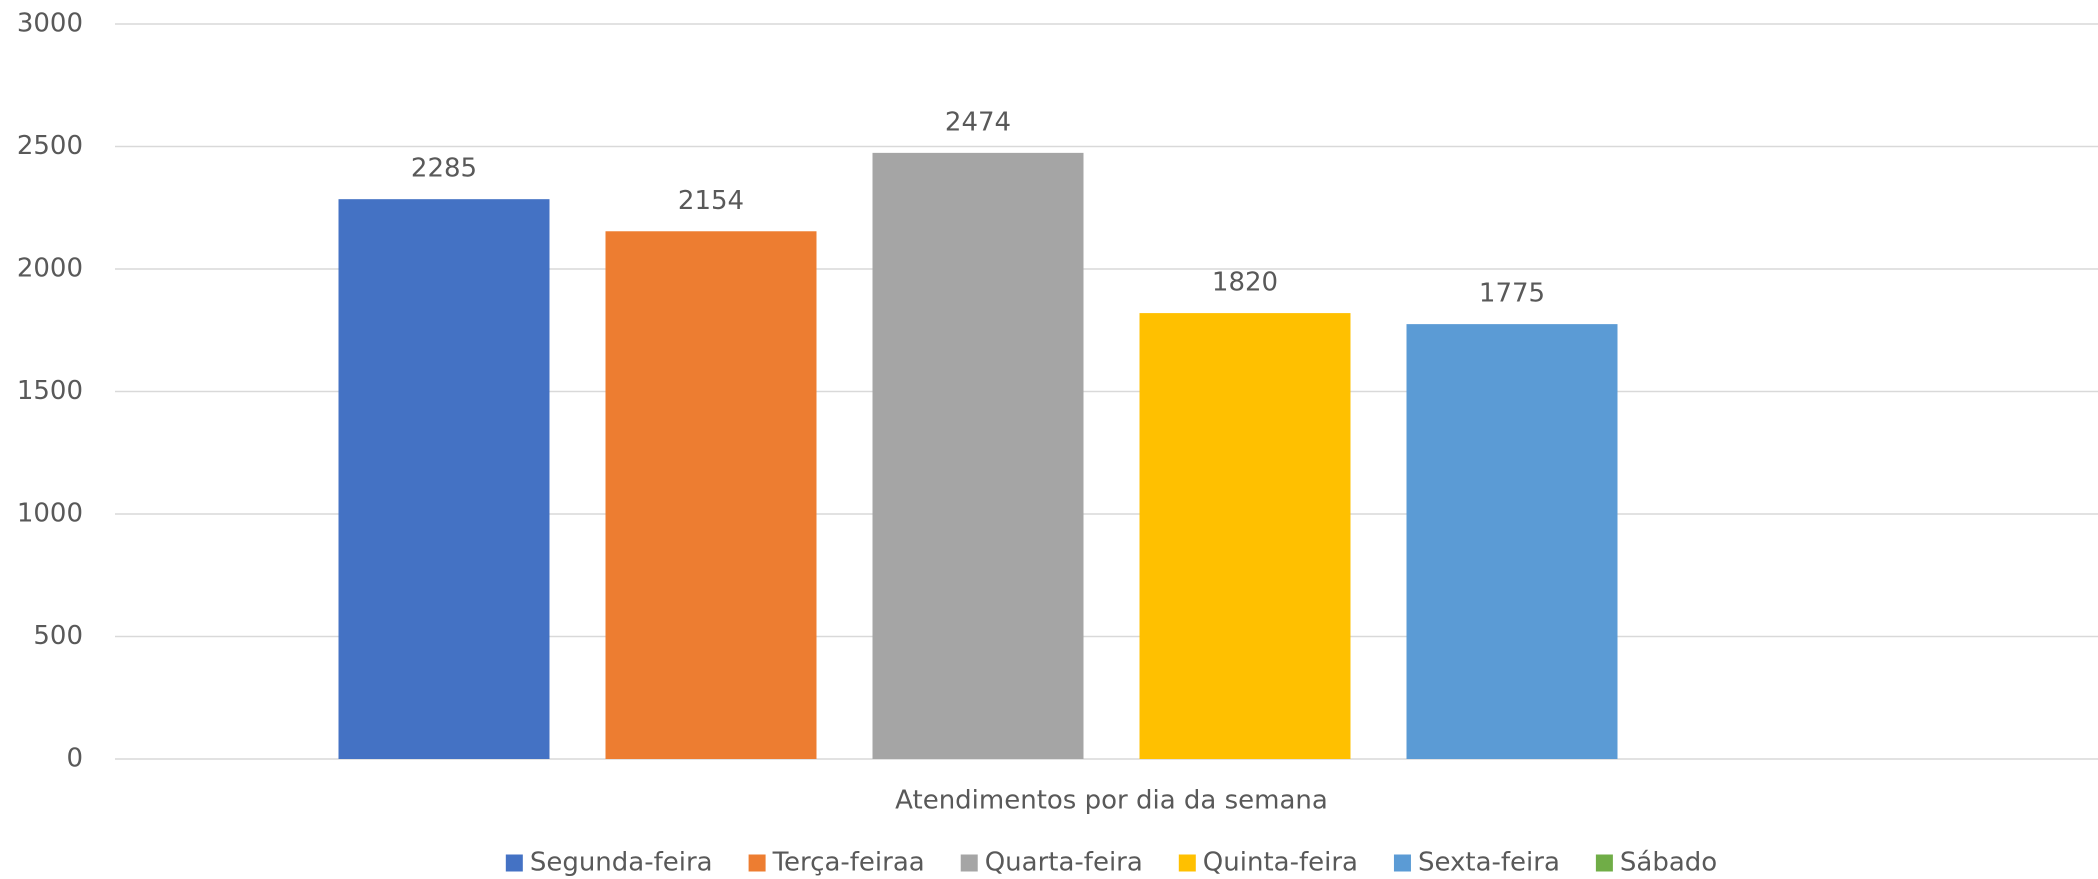 The width and height of the screenshot is (2098, 879). What do you see at coordinates (1245, 283) in the screenshot?
I see `data-label: 1820` at bounding box center [1245, 283].